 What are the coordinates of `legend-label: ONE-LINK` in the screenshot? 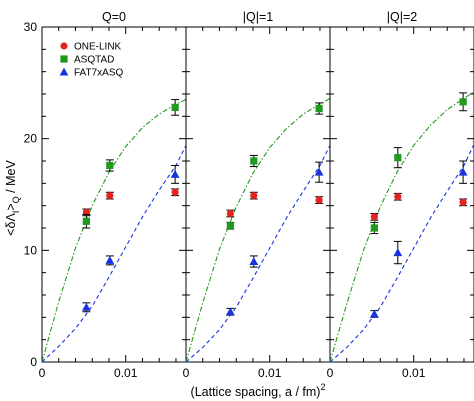 It's located at (98, 47).